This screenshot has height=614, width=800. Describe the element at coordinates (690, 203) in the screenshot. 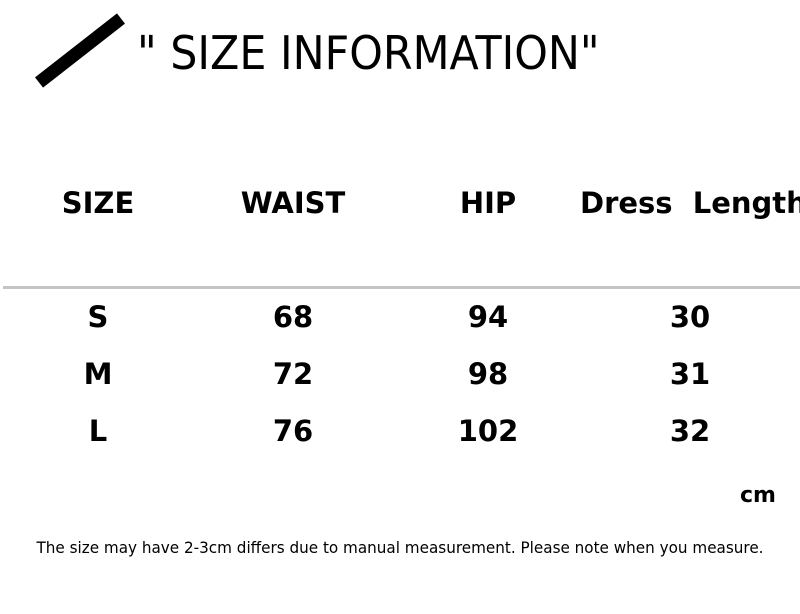

I see `header-dress-length: Dress Length` at that location.